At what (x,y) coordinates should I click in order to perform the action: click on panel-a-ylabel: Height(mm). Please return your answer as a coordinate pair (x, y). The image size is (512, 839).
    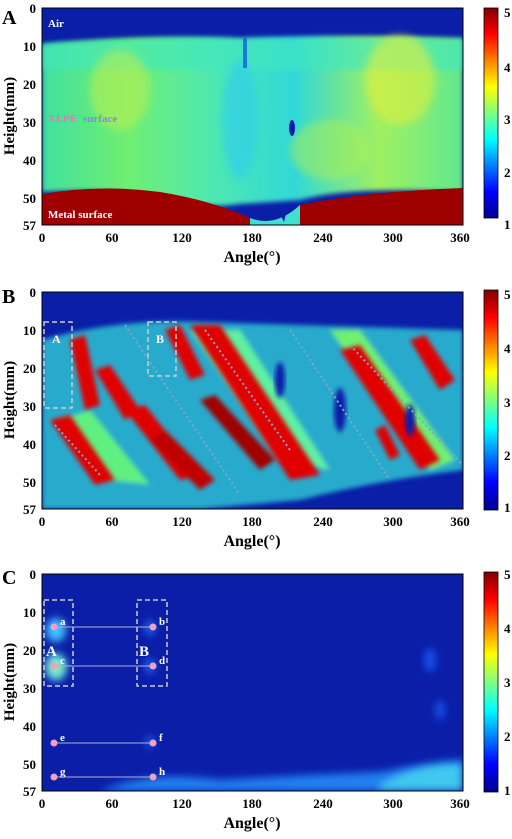
    Looking at the image, I should click on (10, 116).